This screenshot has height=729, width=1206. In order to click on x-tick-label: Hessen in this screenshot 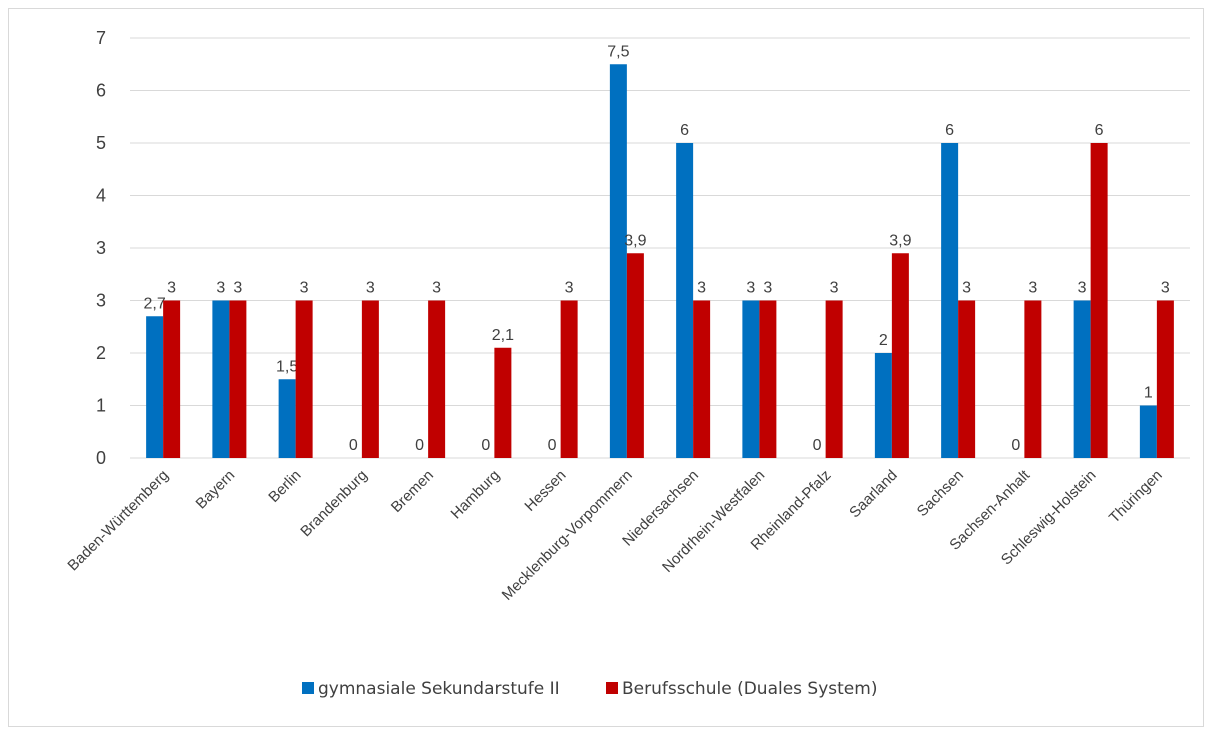, I will do `click(545, 491)`.